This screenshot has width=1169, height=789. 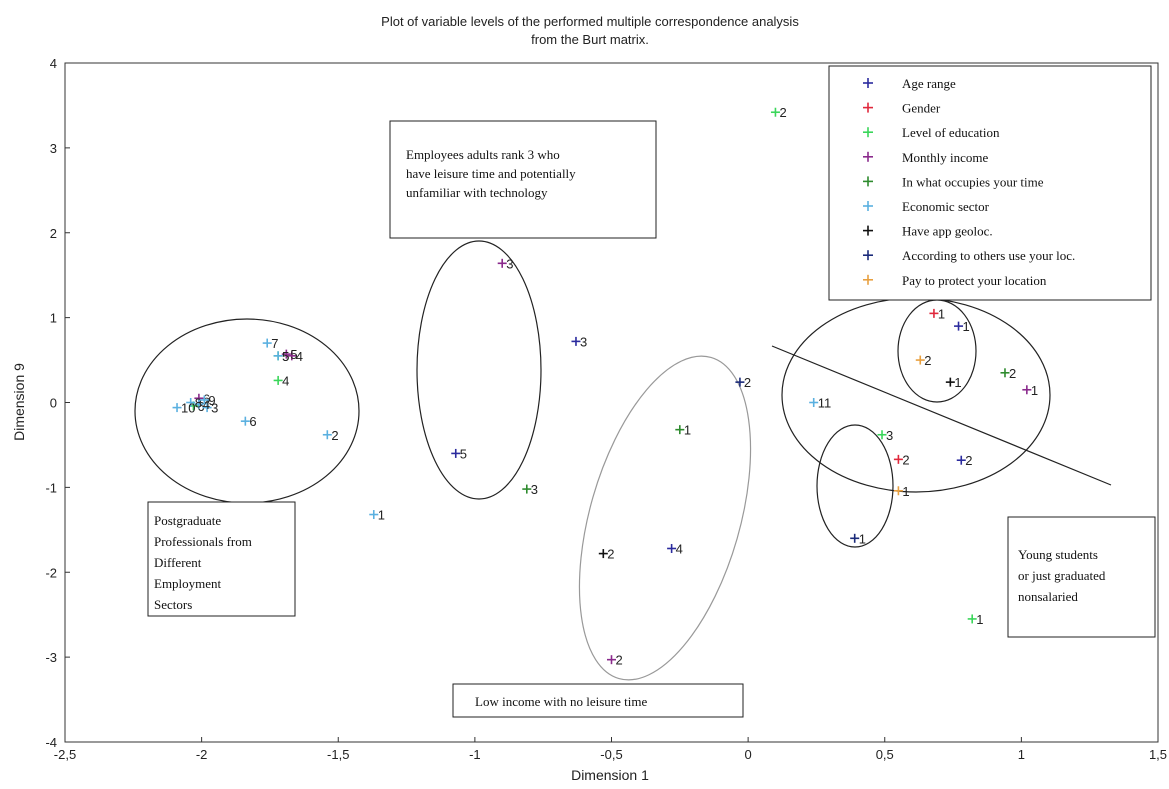 I want to click on legend-item: Have app geoloc., so click(x=928, y=231).